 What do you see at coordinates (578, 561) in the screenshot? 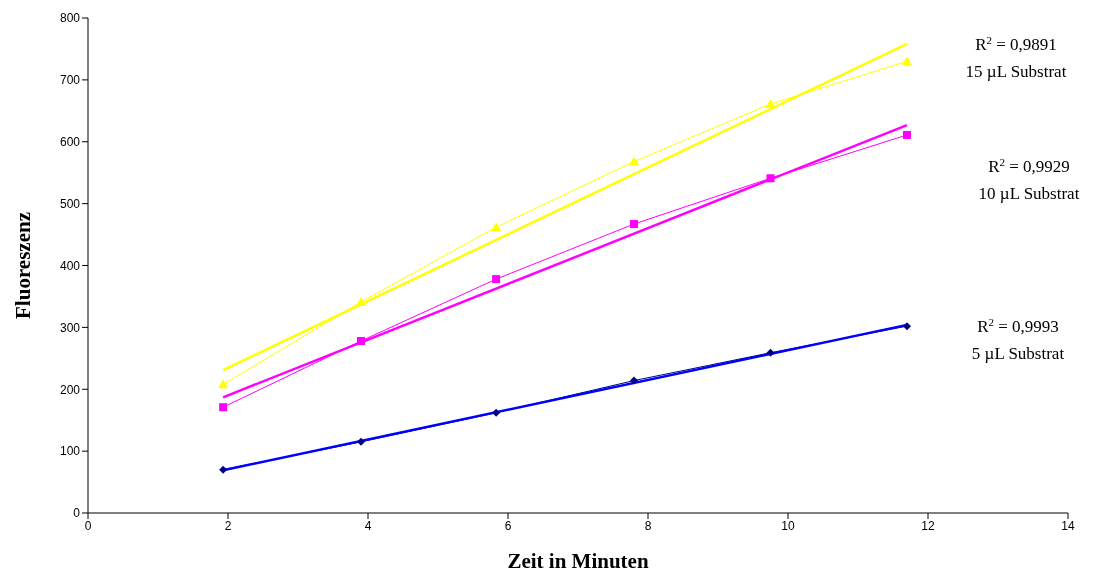
I see `x-axis-title: Zeit in Minuten` at bounding box center [578, 561].